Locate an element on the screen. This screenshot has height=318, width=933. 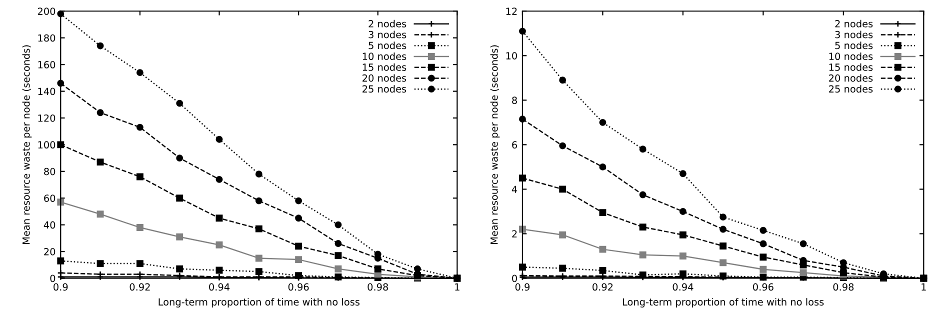
y-tick-label: 160 is located at coordinates (47, 64).